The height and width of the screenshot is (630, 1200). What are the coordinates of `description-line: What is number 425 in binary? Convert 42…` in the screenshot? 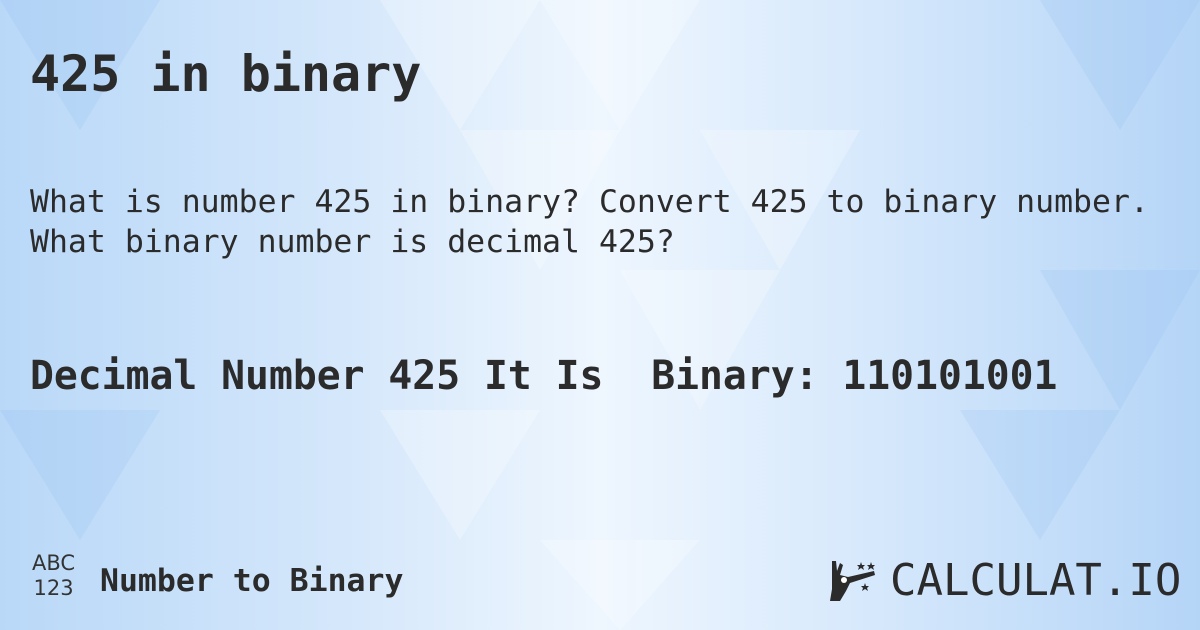 It's located at (589, 202).